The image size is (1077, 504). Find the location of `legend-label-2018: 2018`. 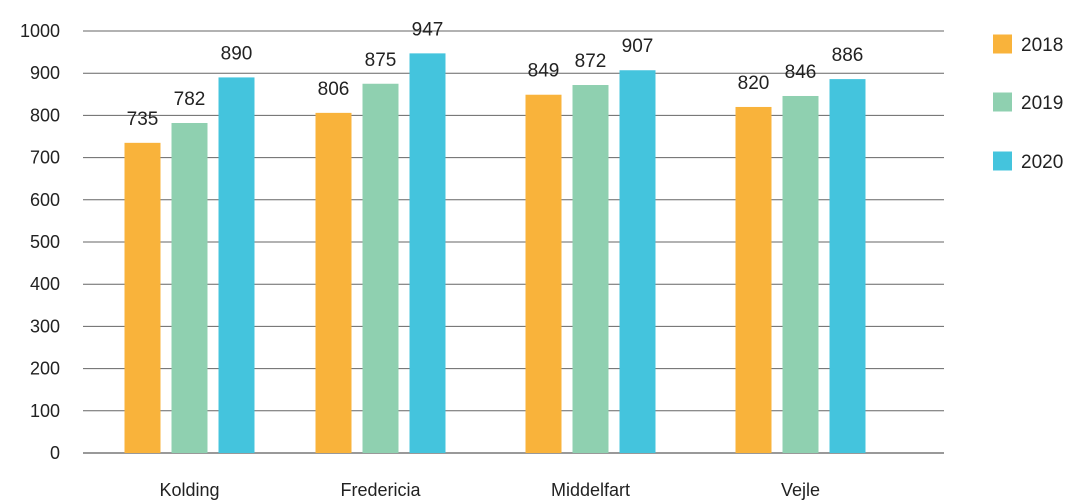

legend-label-2018: 2018 is located at coordinates (1042, 45).